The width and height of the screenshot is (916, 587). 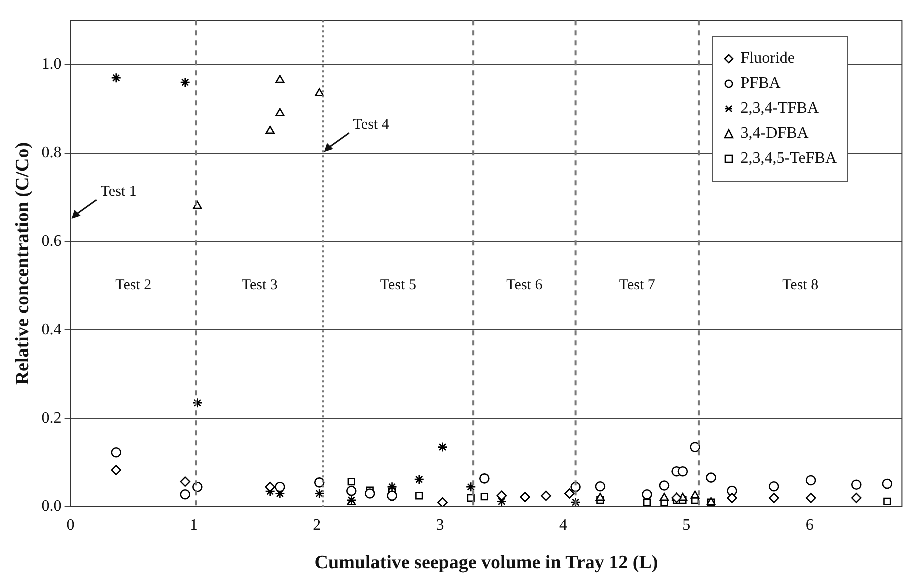 I want to click on annotation: Test 8, so click(x=800, y=286).